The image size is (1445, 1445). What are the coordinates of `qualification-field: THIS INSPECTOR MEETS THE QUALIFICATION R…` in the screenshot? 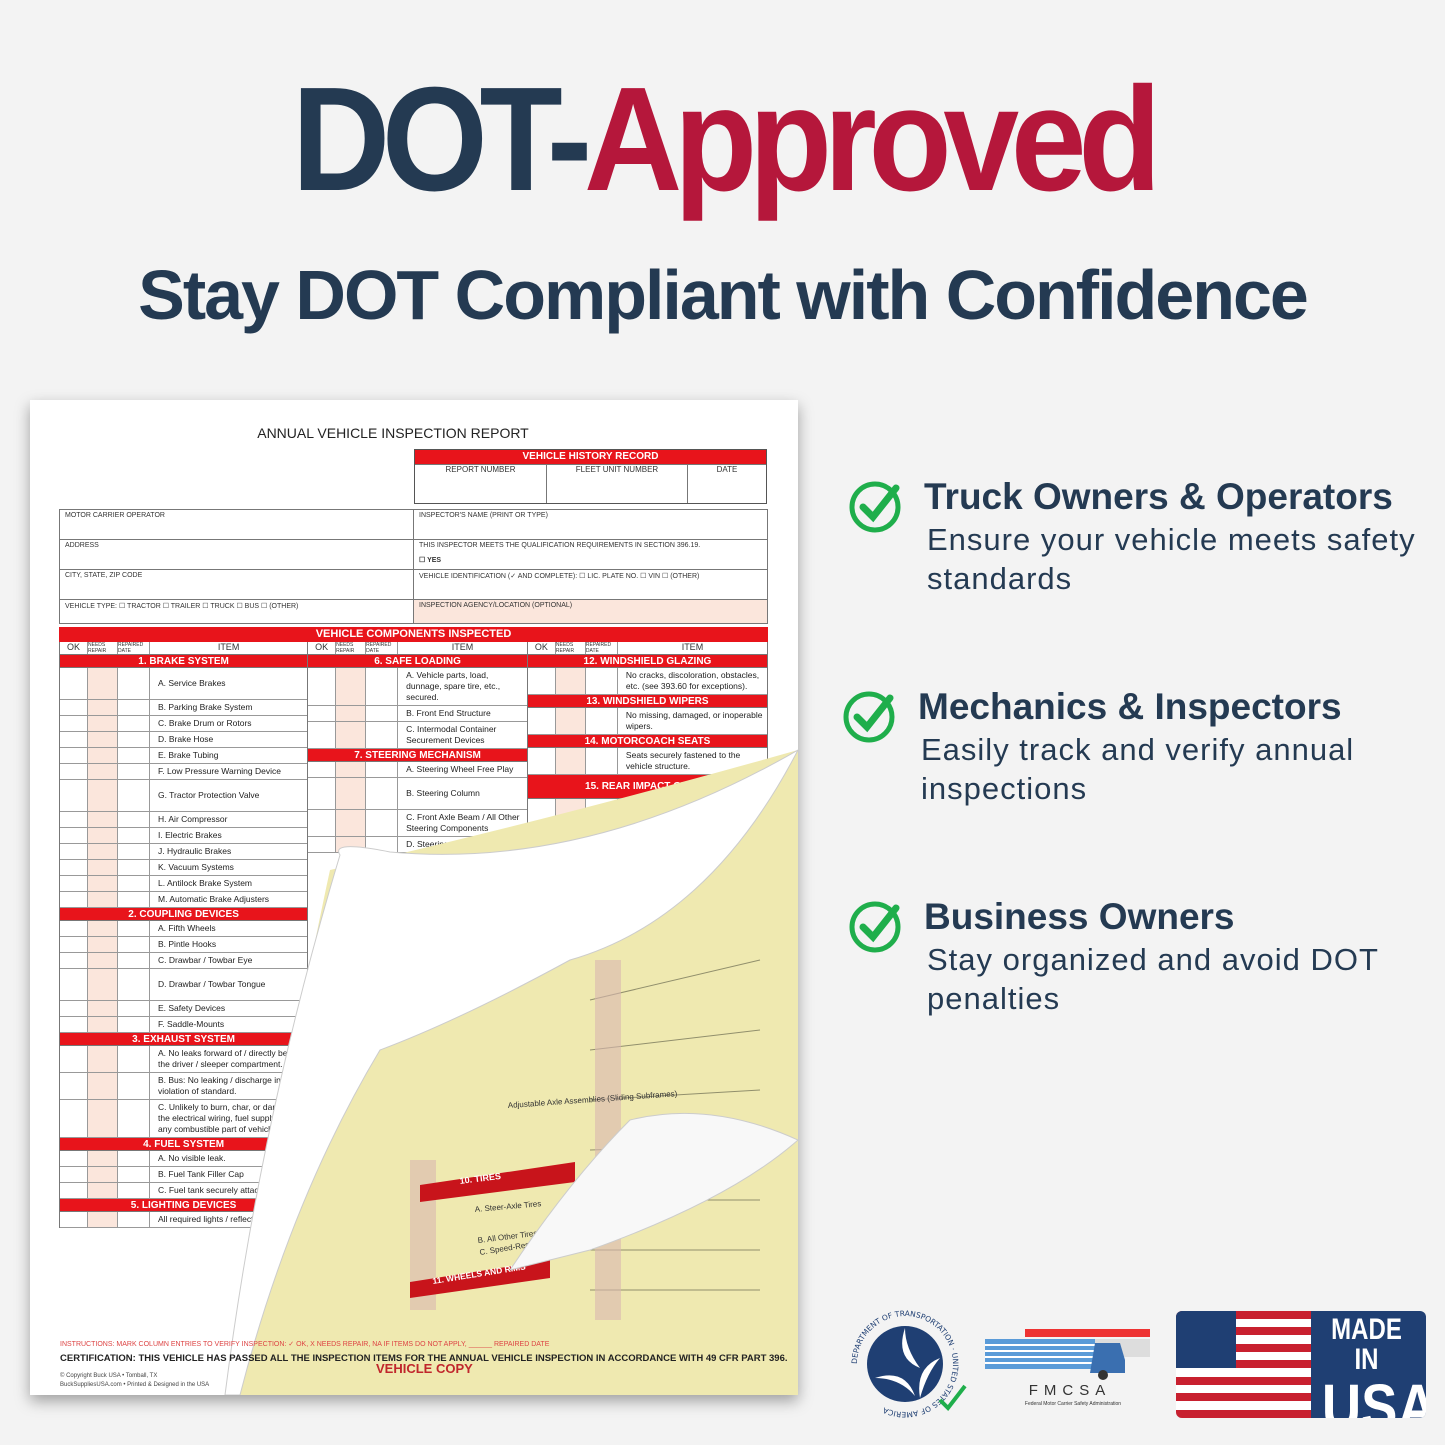 It's located at (590, 554).